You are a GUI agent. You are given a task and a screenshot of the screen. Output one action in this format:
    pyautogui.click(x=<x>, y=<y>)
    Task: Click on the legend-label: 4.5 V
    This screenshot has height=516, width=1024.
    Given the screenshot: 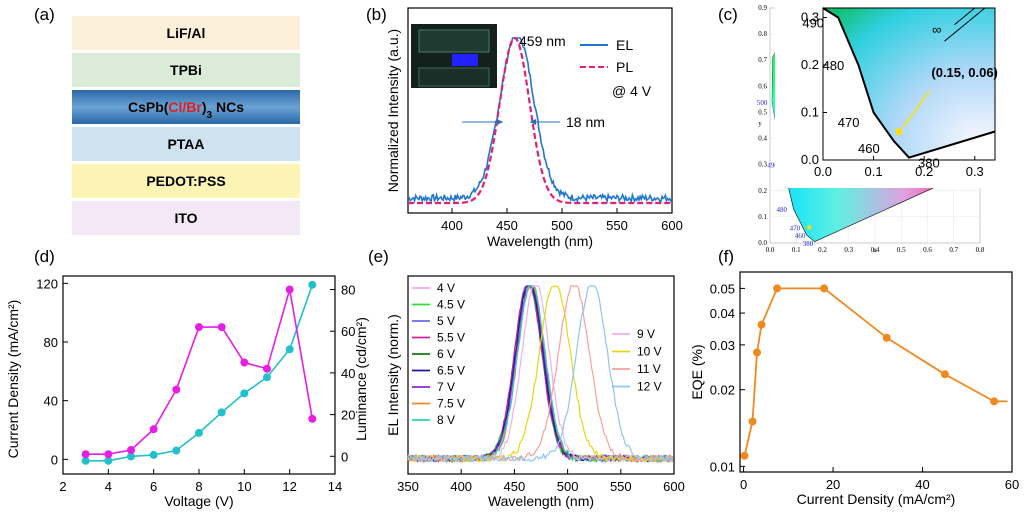 What is the action you would take?
    pyautogui.click(x=451, y=305)
    